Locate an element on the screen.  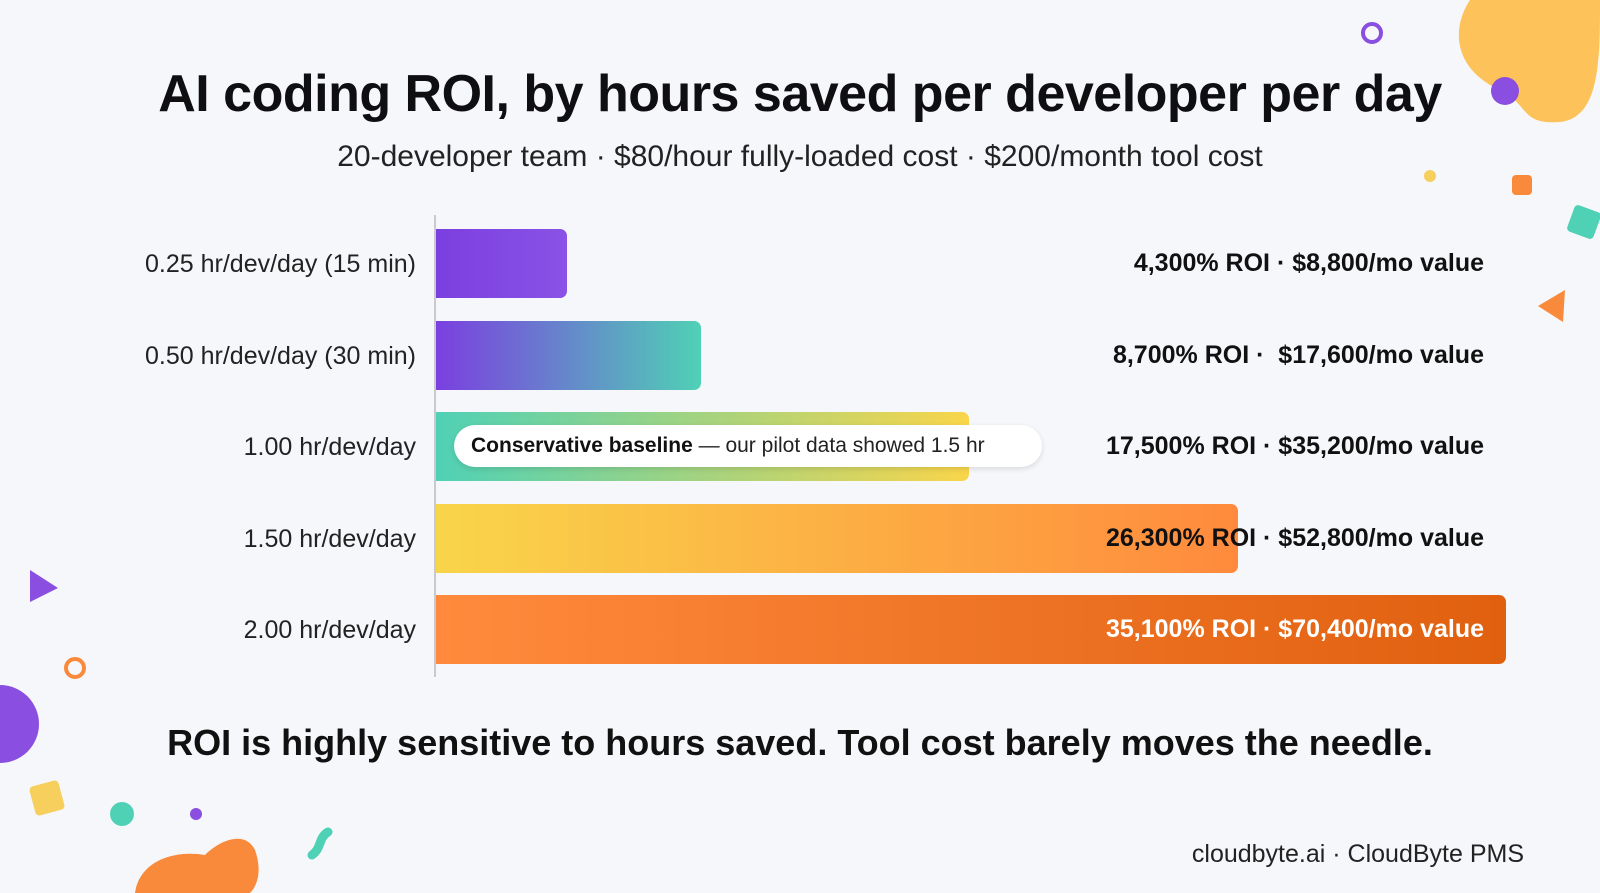
orange-blob-bottom is located at coordinates (197, 865).